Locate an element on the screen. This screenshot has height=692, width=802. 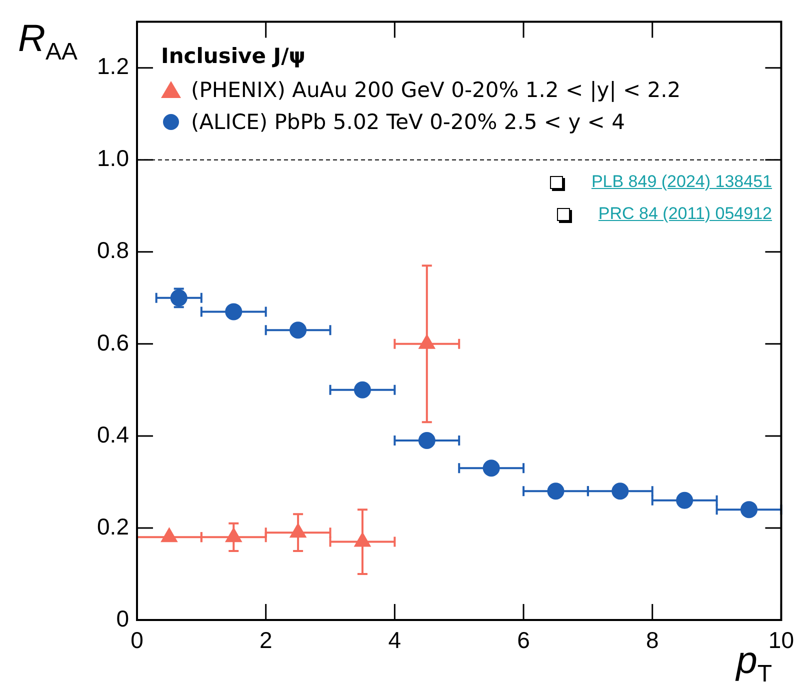
legend-label: (PHENIX) AuAu 200 GeV 0-20% 1.2 < |y| < 2.2 is located at coordinates (436, 90).